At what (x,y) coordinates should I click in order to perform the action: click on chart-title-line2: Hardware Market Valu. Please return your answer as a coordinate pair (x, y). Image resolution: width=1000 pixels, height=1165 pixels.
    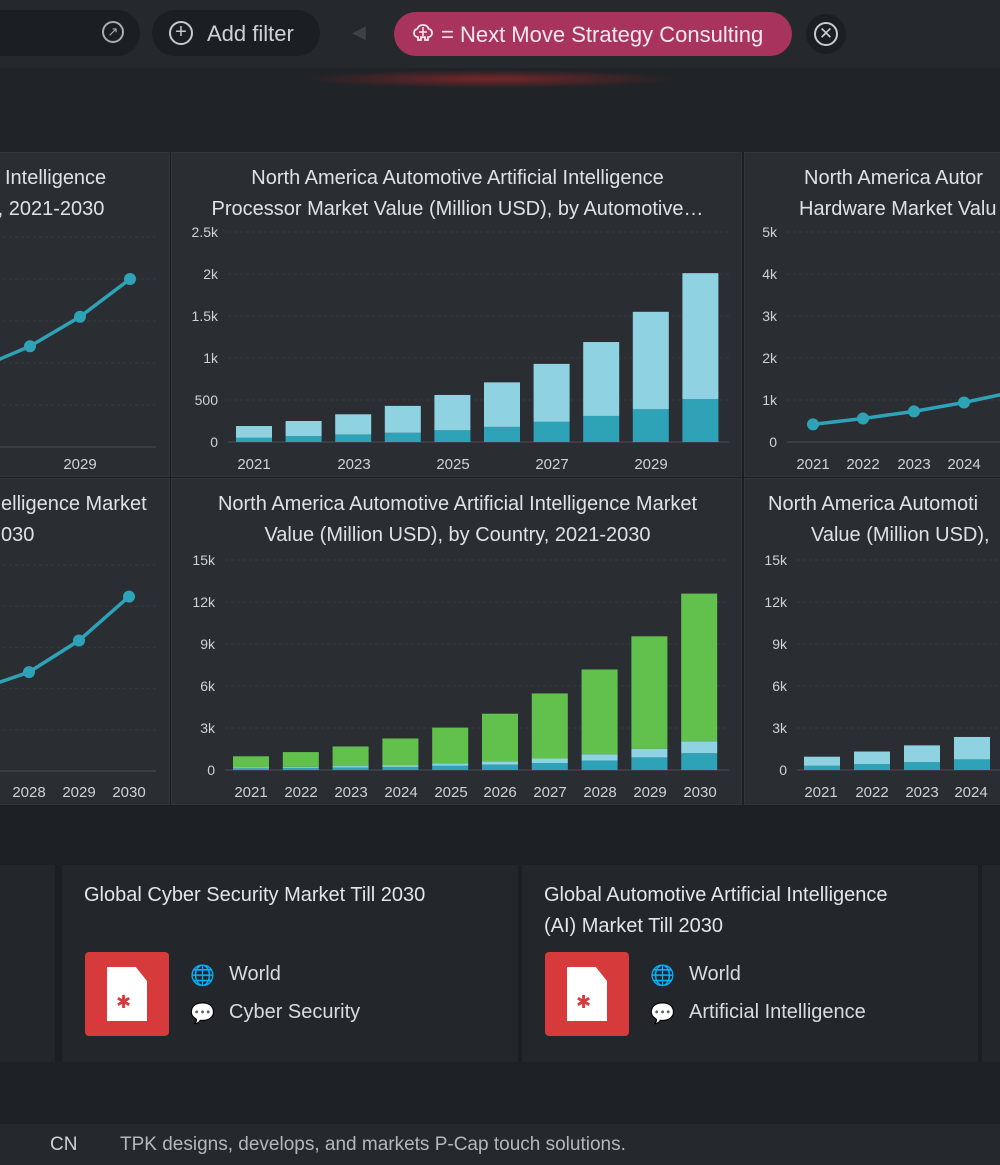
    Looking at the image, I should click on (898, 209).